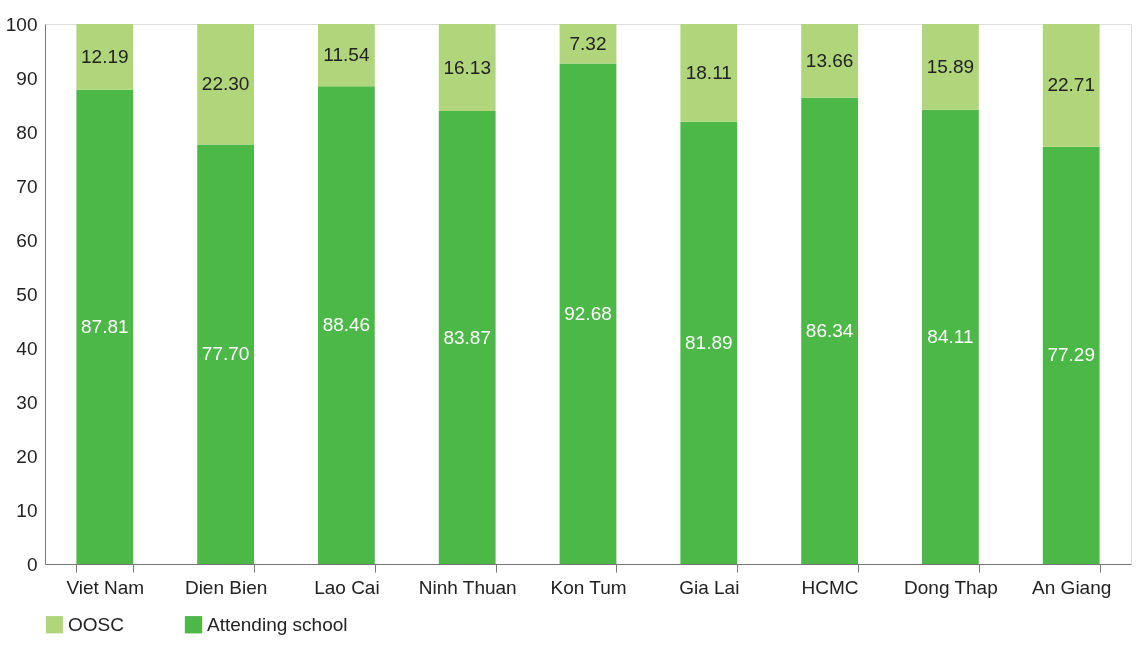  Describe the element at coordinates (1072, 587) in the screenshot. I see `x-tick-label: An Giang` at that location.